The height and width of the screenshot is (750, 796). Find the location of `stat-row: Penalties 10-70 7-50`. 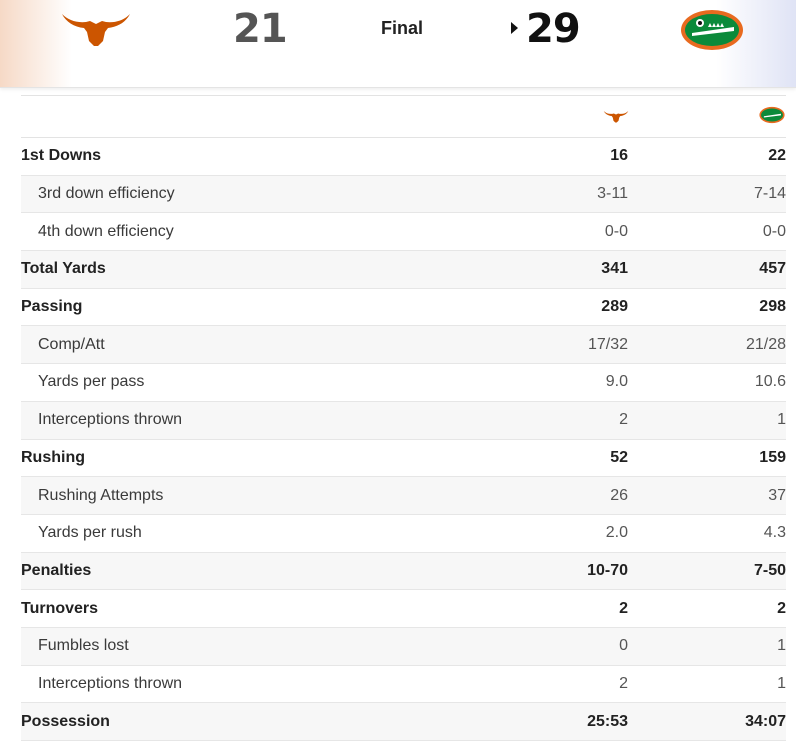

stat-row: Penalties 10-70 7-50 is located at coordinates (403, 571).